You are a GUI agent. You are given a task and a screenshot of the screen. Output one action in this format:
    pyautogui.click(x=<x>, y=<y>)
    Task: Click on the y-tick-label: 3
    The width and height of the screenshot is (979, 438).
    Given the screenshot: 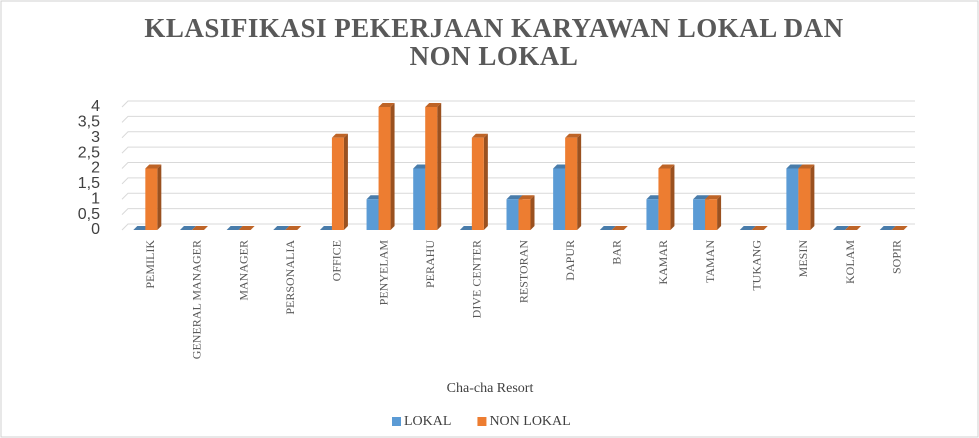 What is the action you would take?
    pyautogui.click(x=95, y=137)
    